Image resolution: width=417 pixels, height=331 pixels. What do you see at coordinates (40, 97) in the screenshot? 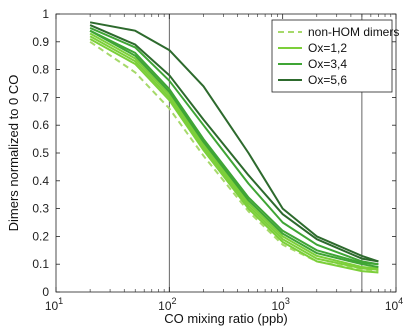
I see `y-tick-label: 0.7` at bounding box center [40, 97].